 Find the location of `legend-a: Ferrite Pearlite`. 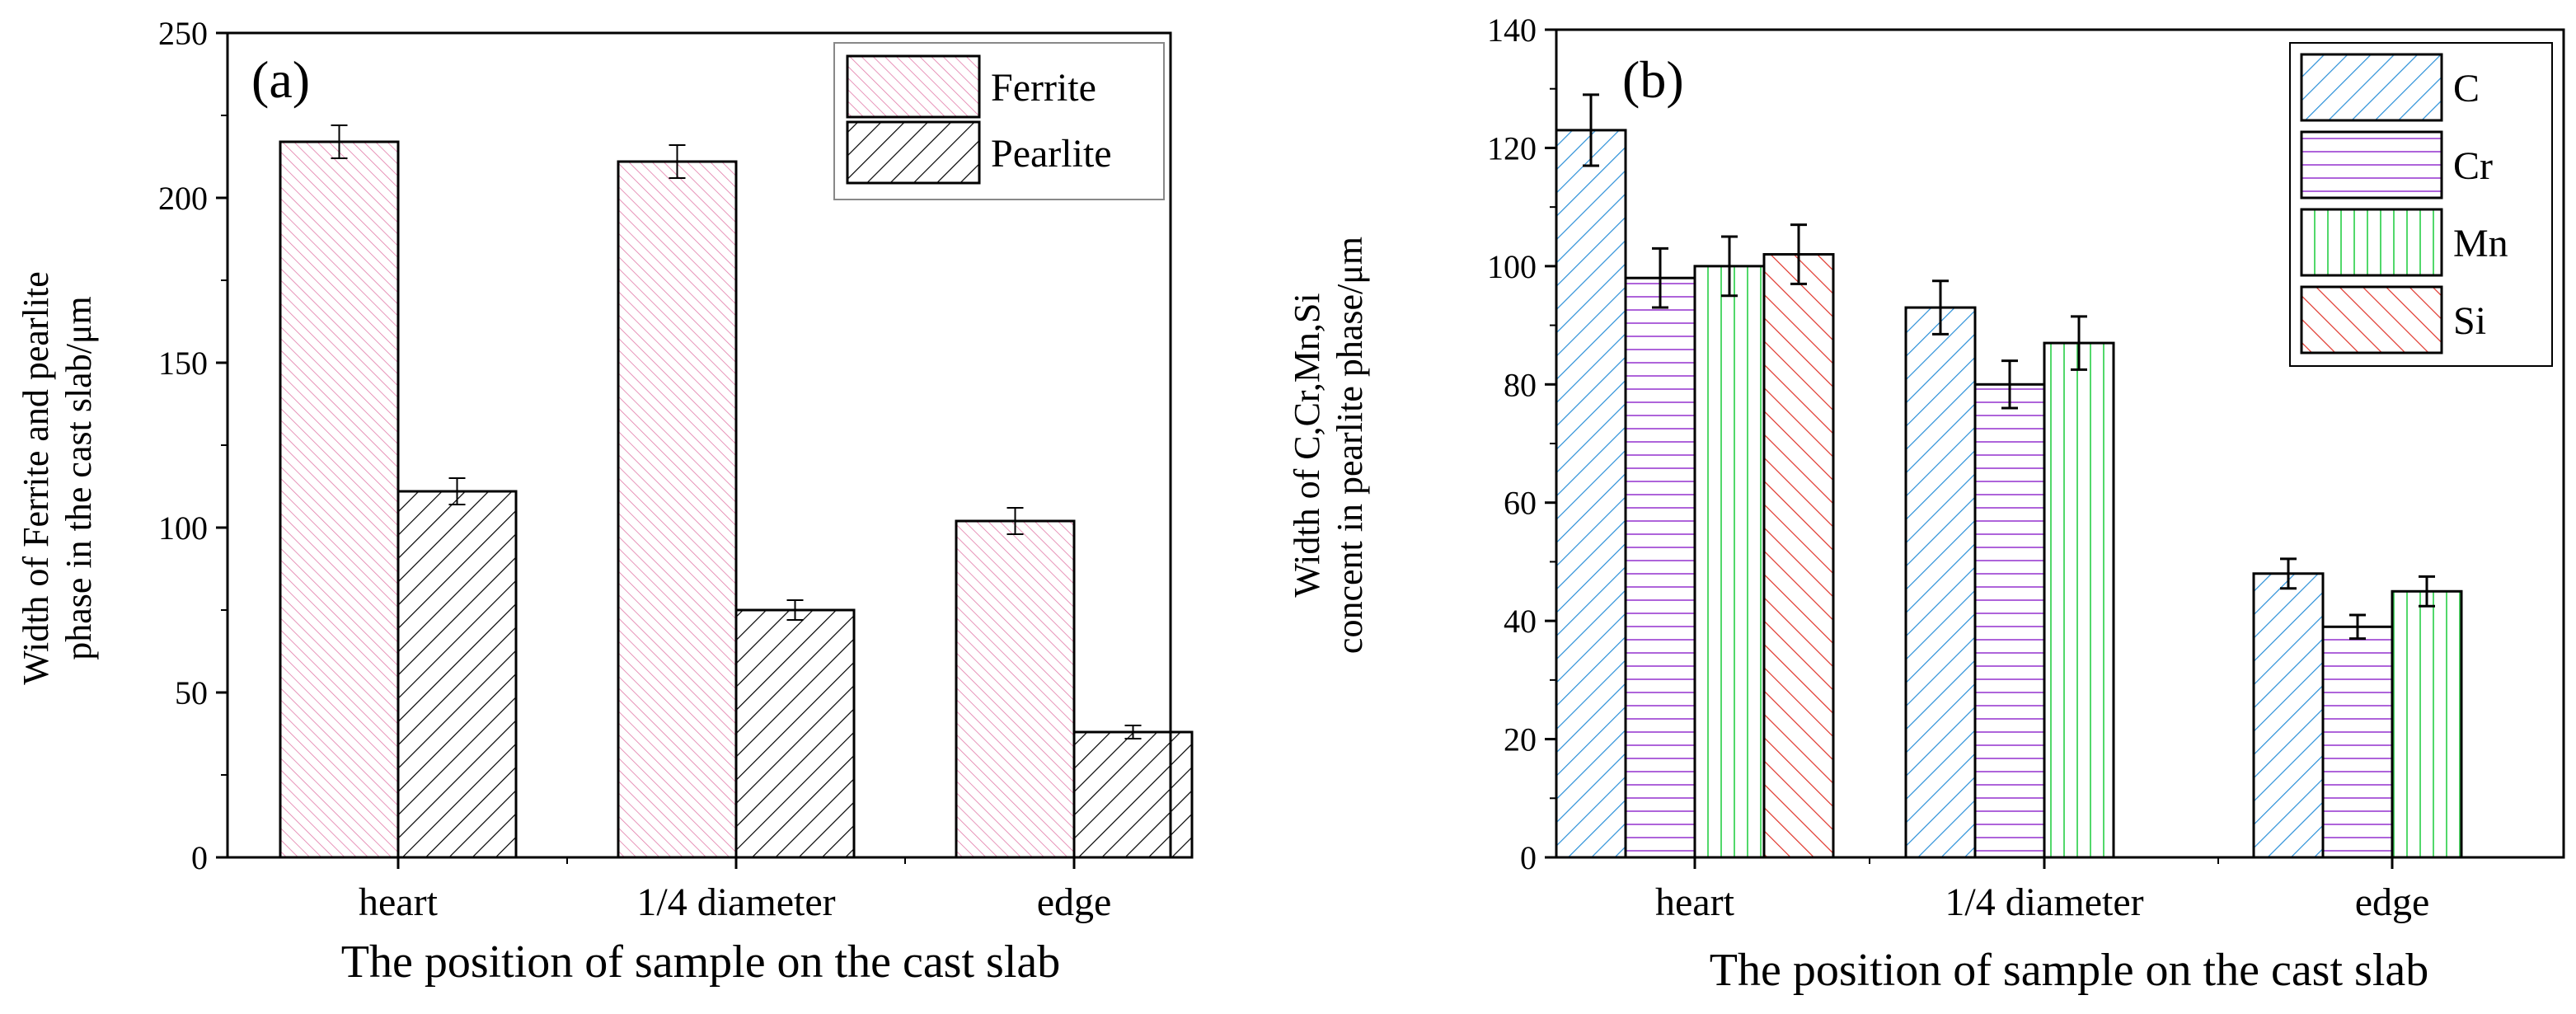

legend-a: Ferrite Pearlite is located at coordinates (999, 121).